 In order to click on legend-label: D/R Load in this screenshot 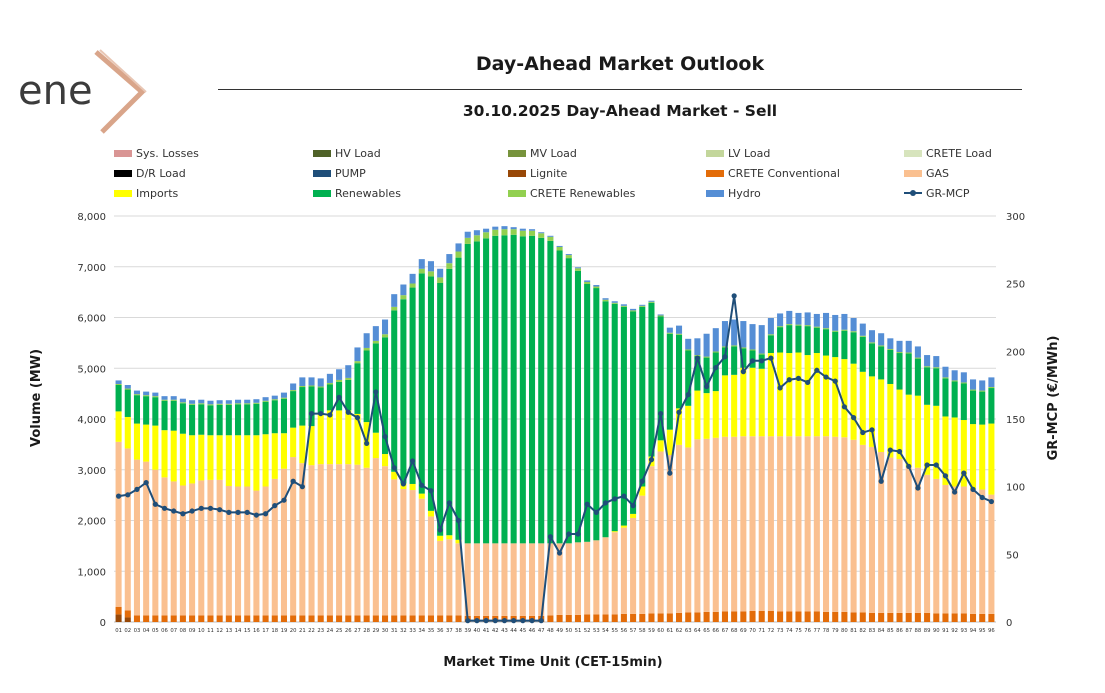, I will do `click(161, 173)`.